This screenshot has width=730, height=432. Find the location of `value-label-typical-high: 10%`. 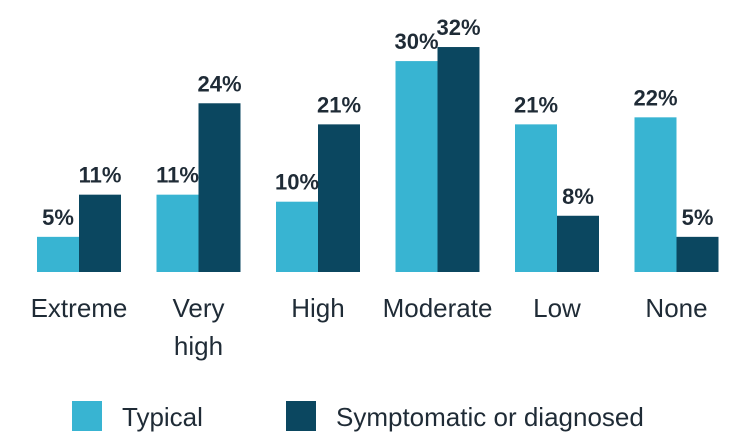

value-label-typical-high: 10% is located at coordinates (297, 182).